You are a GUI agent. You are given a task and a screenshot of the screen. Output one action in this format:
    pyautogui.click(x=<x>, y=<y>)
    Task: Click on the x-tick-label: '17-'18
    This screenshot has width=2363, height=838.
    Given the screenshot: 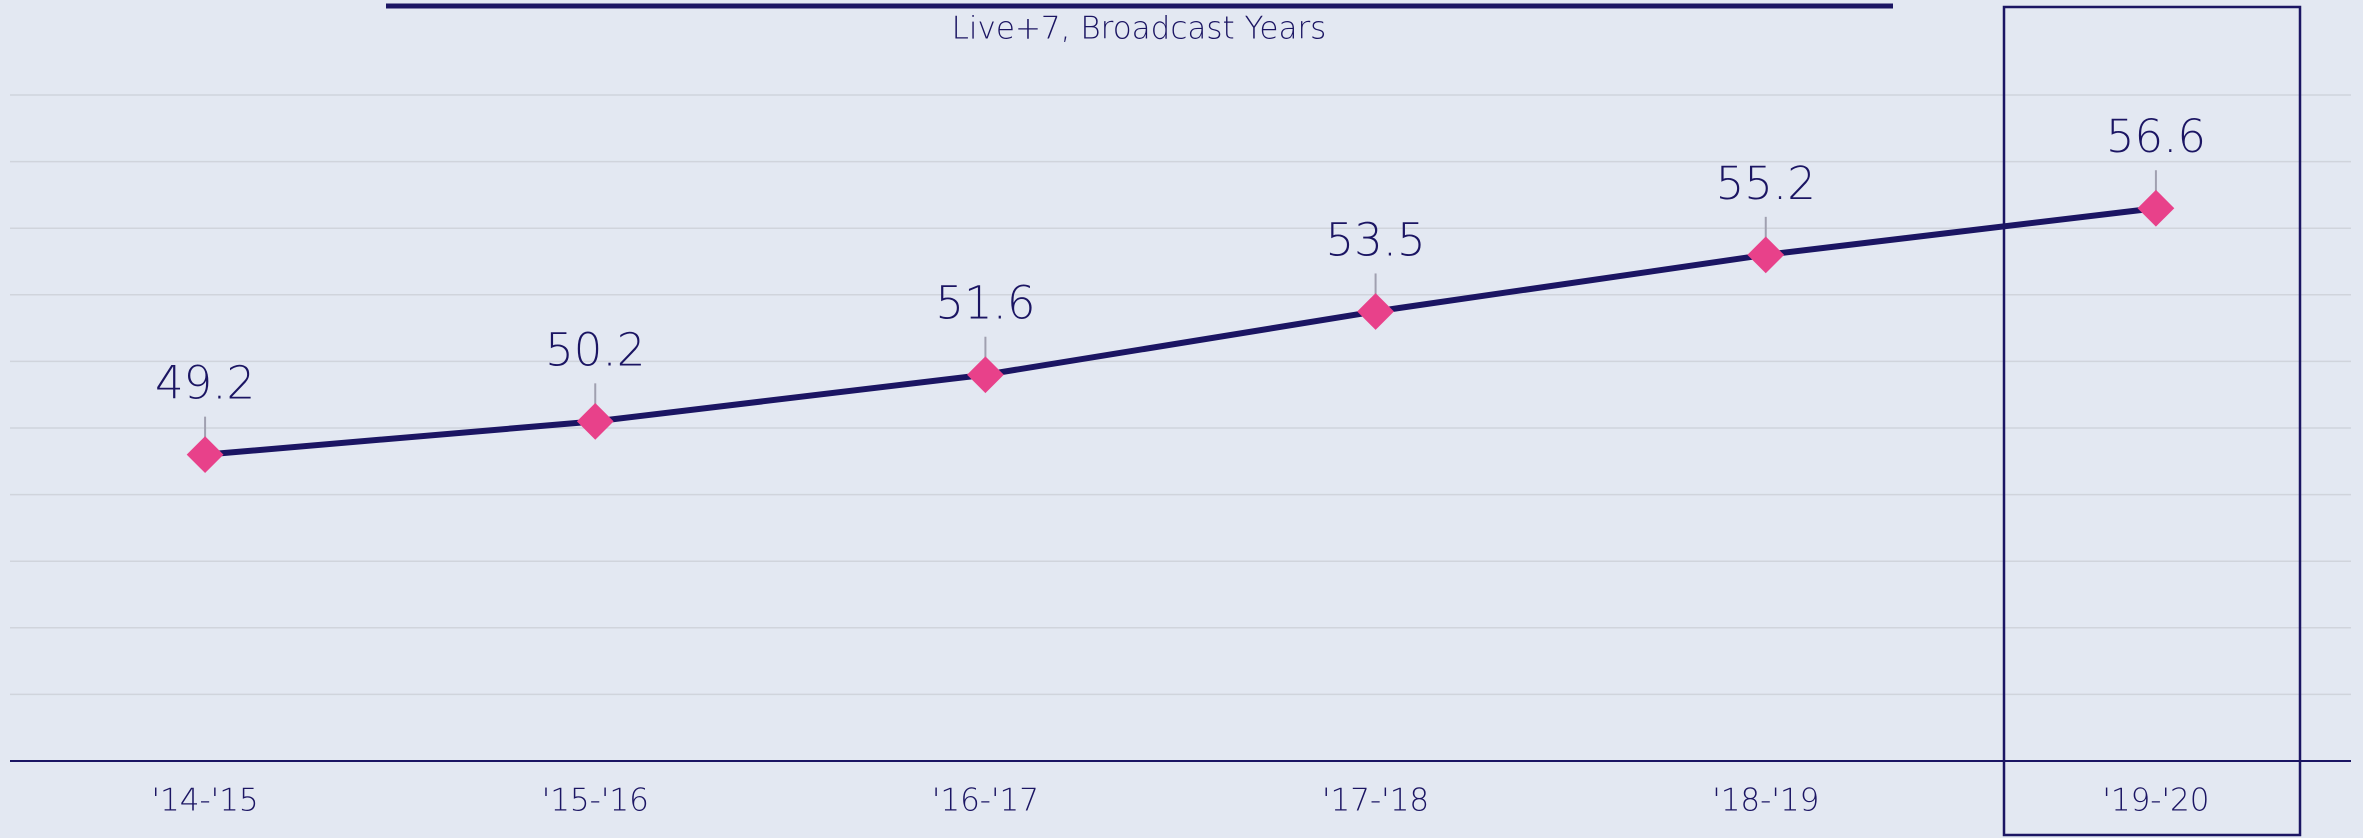 What is the action you would take?
    pyautogui.click(x=1375, y=801)
    